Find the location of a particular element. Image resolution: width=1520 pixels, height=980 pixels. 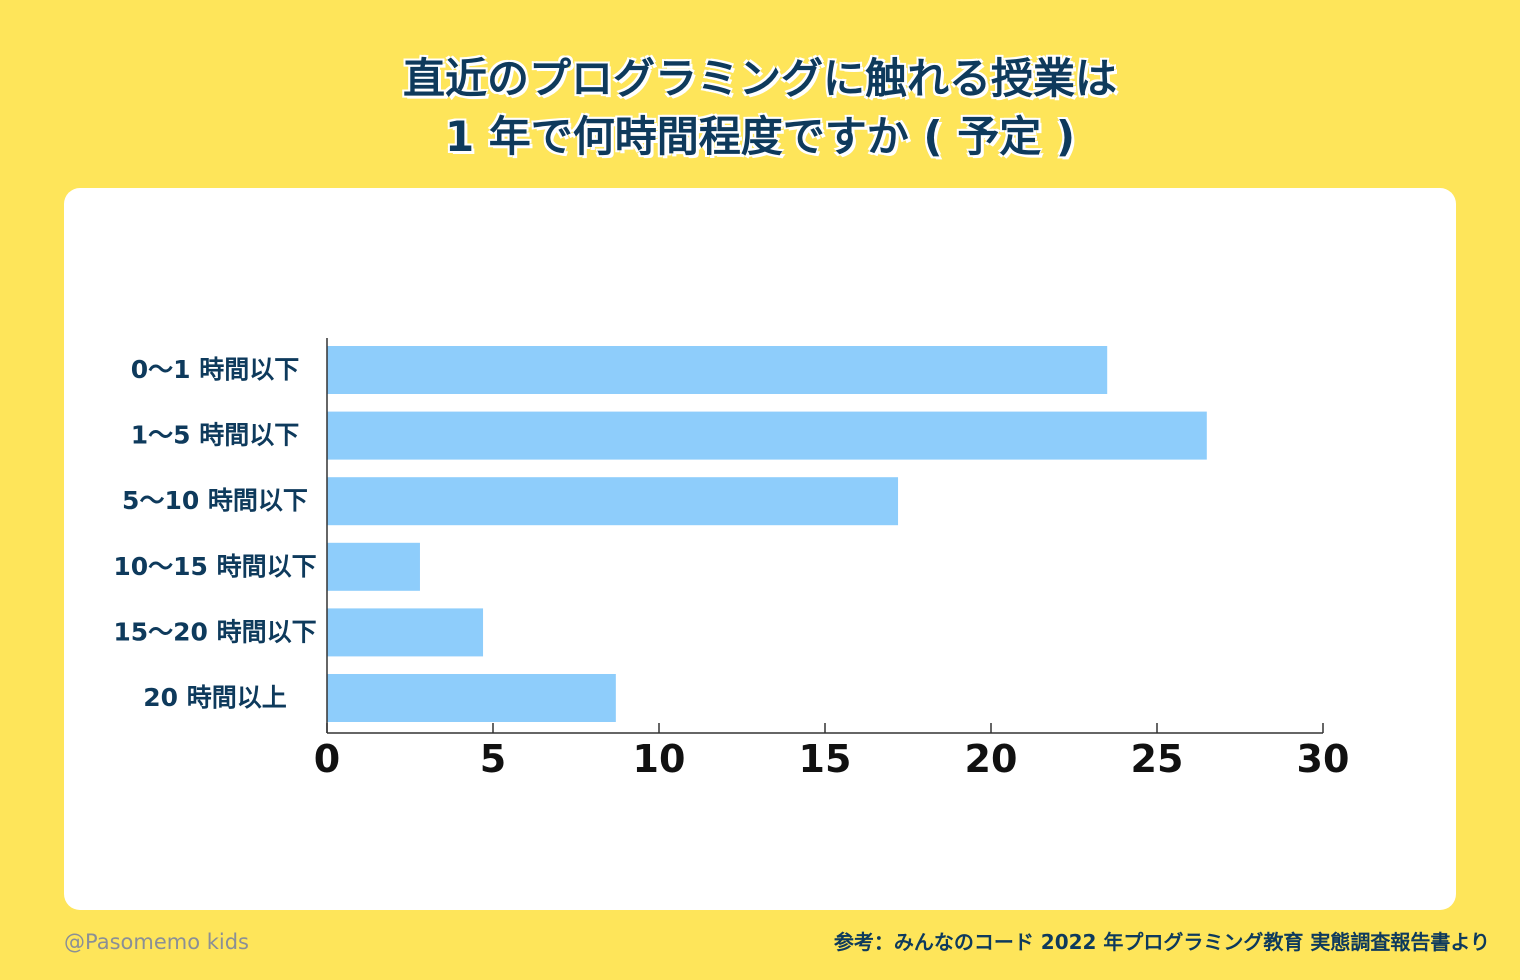

source-note: 参考：みんなのコード 2022 年プログラミング教育 実態調査報告書より is located at coordinates (1161, 942).